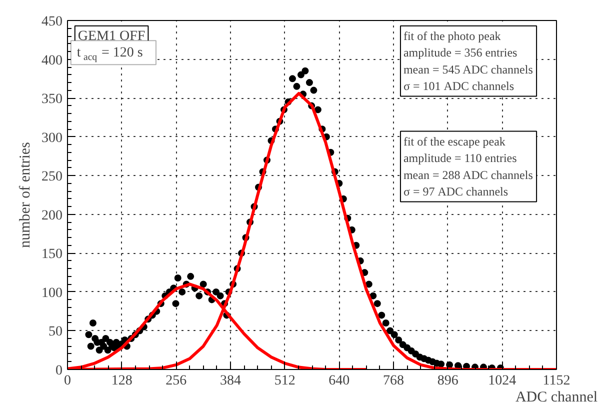  Describe the element at coordinates (556, 398) in the screenshot. I see `x-axis-title: ADC channel` at that location.